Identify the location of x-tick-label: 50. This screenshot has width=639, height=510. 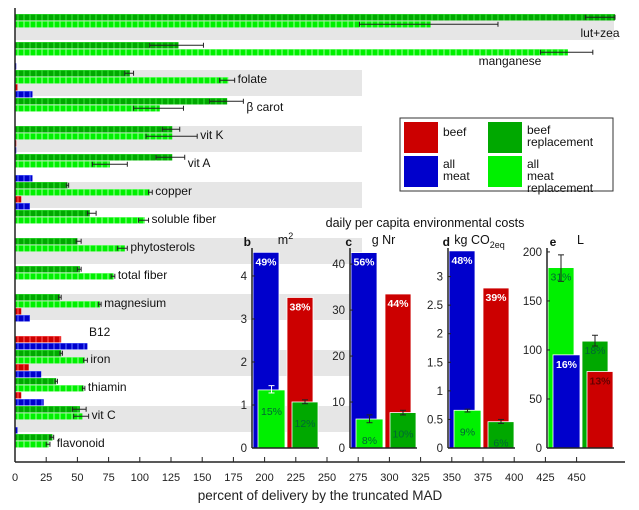
(77, 478).